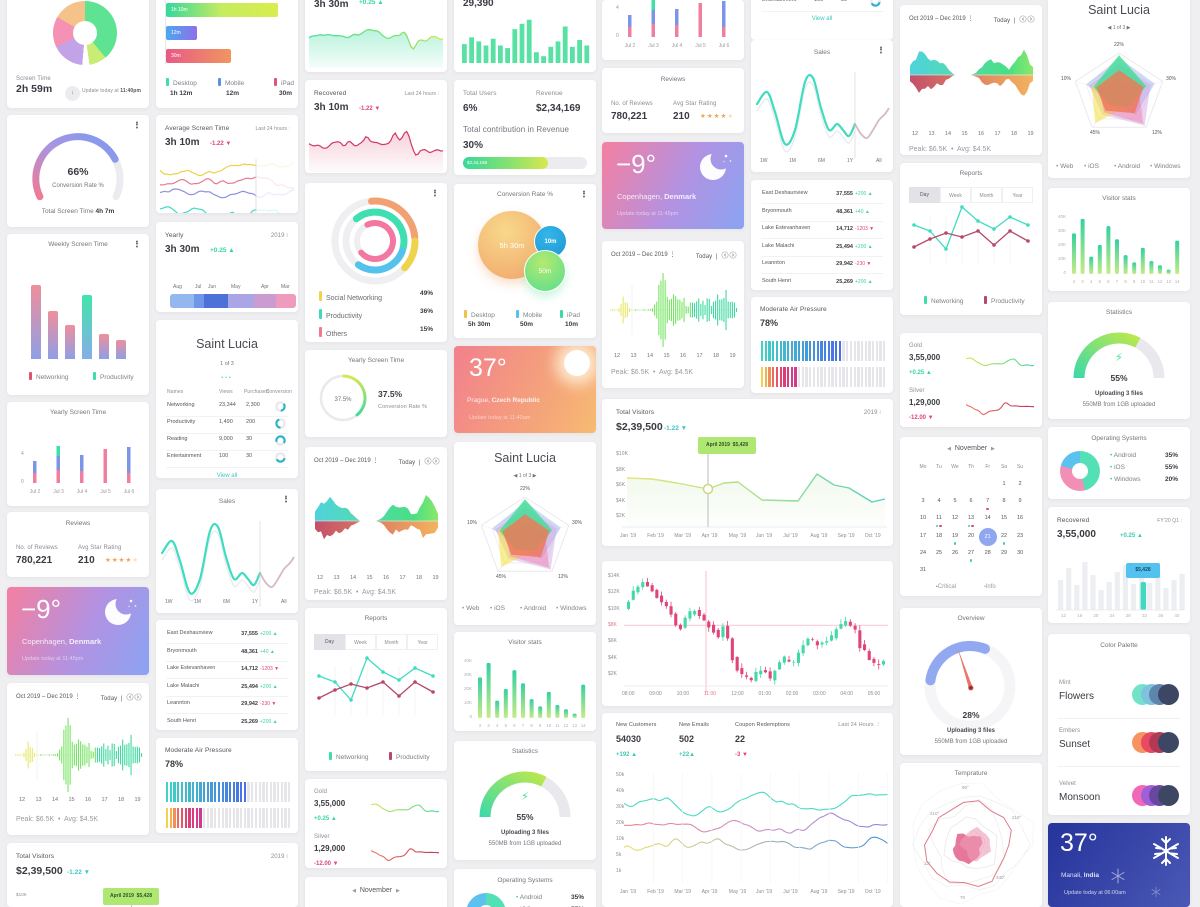  I want to click on svg-text: 340°, so click(1001, 877).